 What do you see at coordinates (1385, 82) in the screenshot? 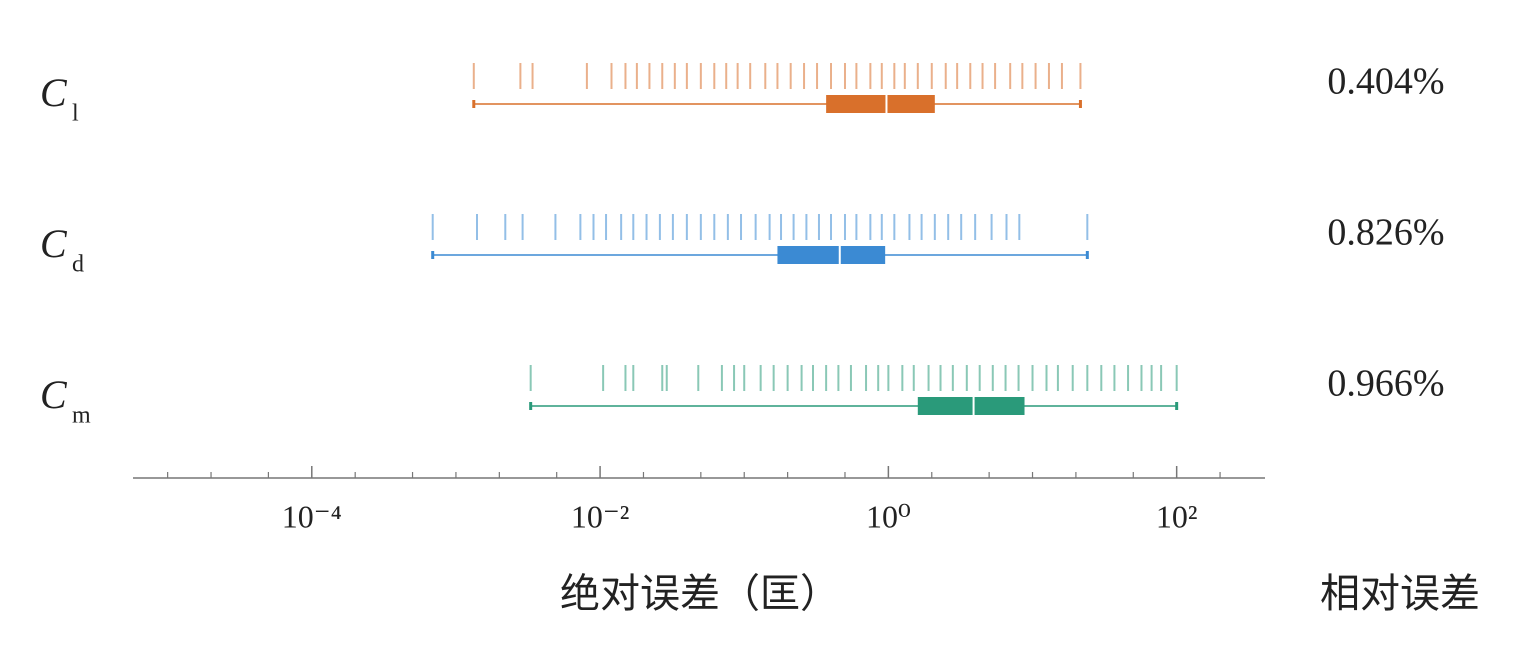
I see `relative-error: 0.404%` at bounding box center [1385, 82].